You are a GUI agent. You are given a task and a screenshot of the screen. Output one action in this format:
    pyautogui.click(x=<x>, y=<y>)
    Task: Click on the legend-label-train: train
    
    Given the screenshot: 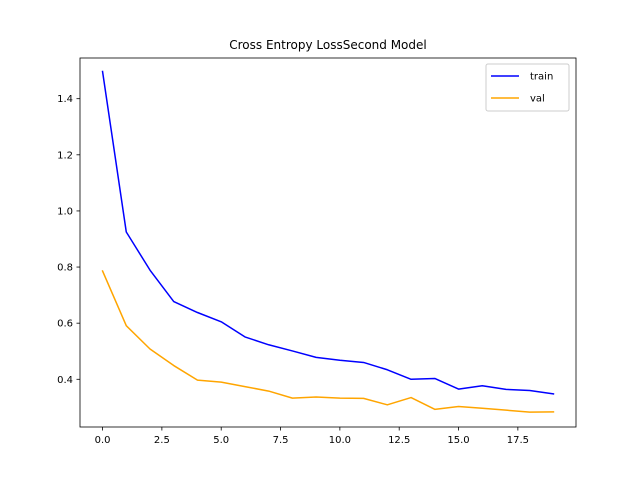 What is the action you would take?
    pyautogui.click(x=541, y=77)
    